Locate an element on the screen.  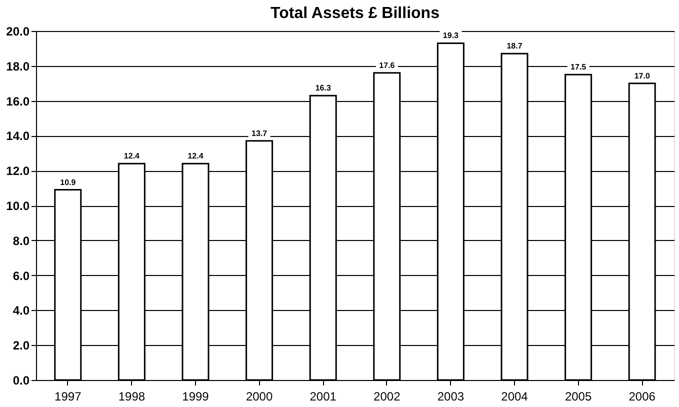
data-label: 17.5 is located at coordinates (578, 67).